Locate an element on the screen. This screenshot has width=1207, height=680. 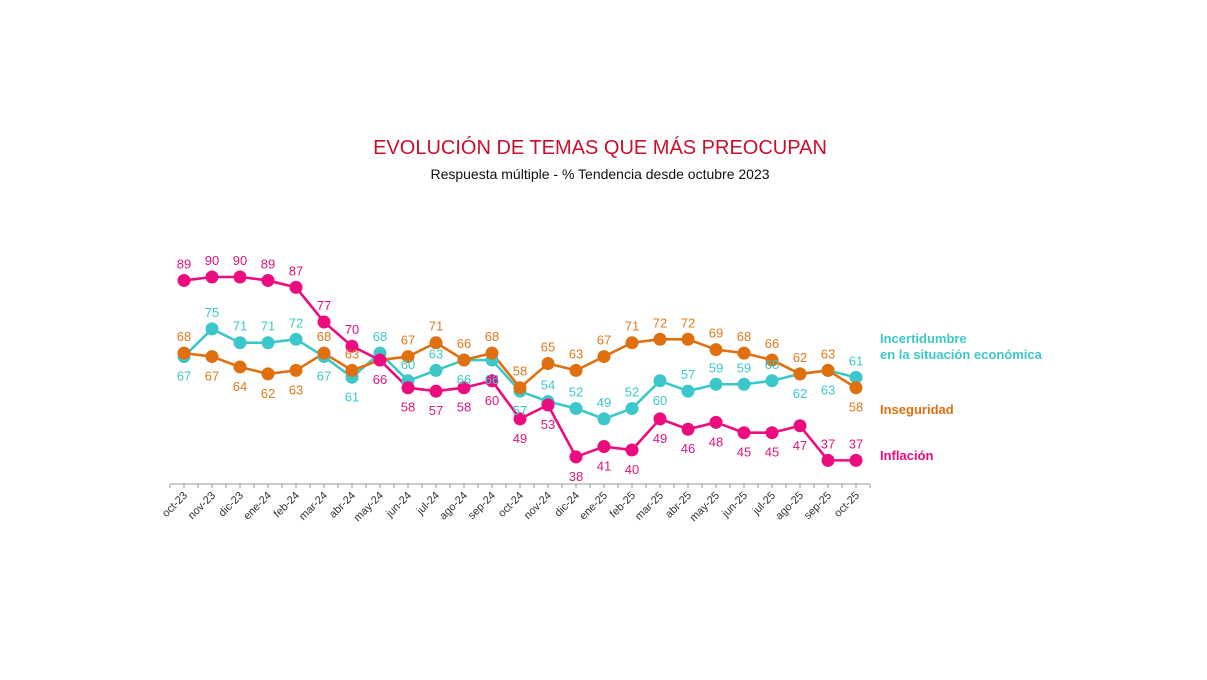
data-label: 53 is located at coordinates (548, 424).